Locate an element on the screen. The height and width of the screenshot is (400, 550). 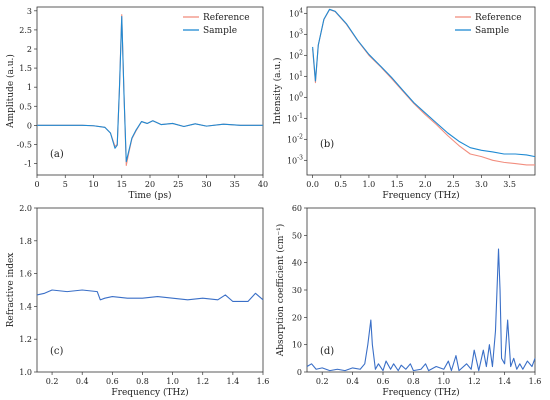
y-tick-label: 2.0 is located at coordinates (25, 208).